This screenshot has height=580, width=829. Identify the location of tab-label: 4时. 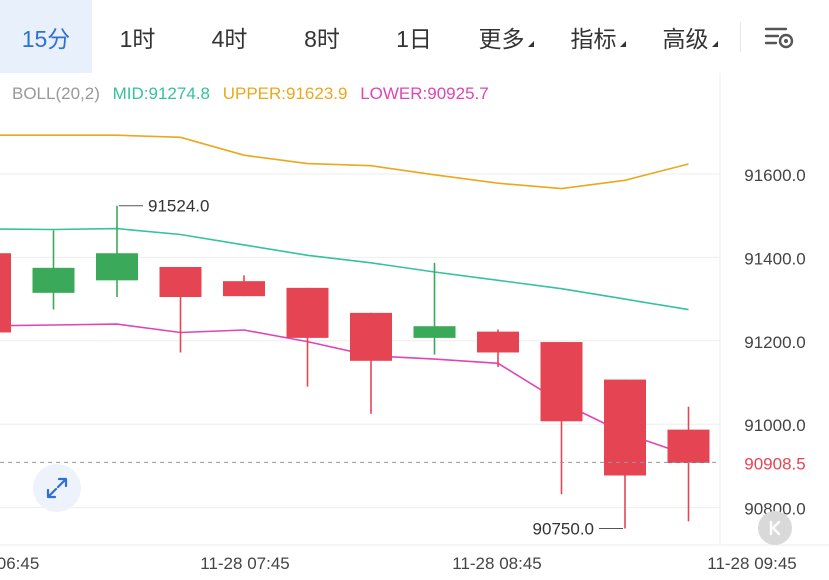
(229, 38).